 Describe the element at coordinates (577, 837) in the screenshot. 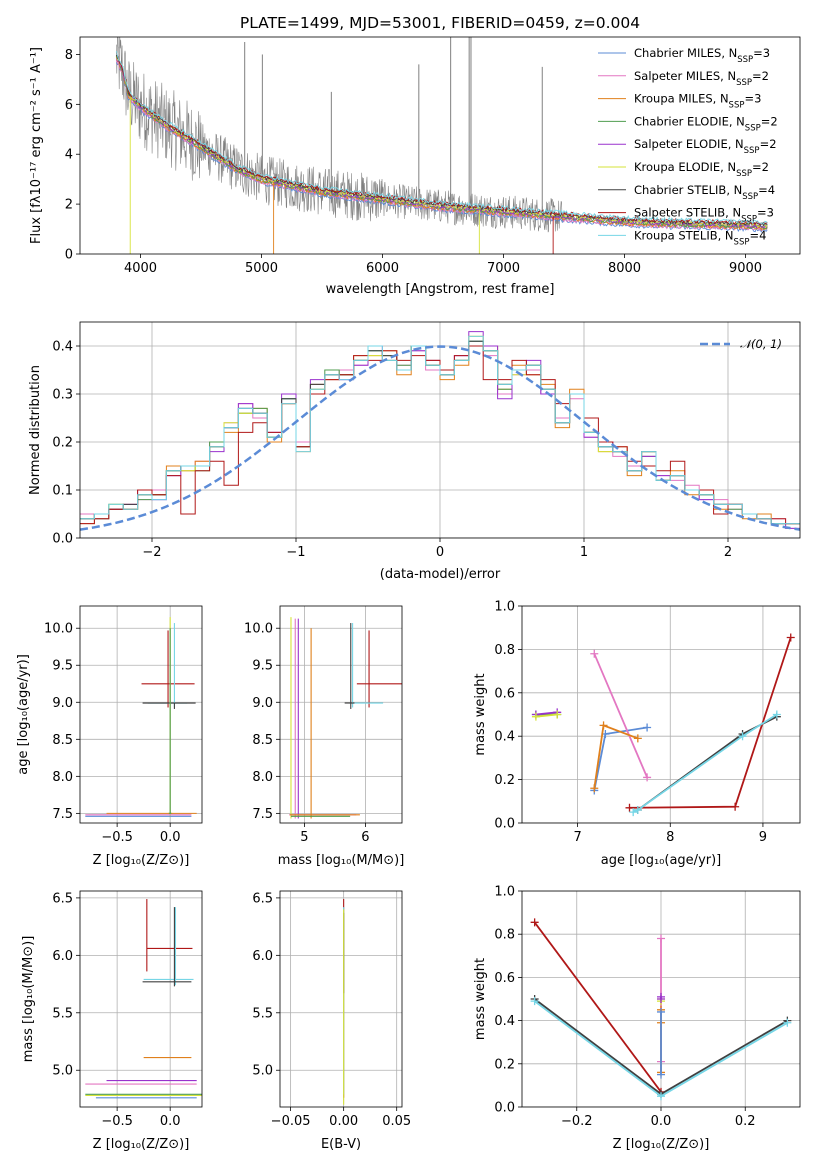

I see `x-tick-label: 7` at that location.